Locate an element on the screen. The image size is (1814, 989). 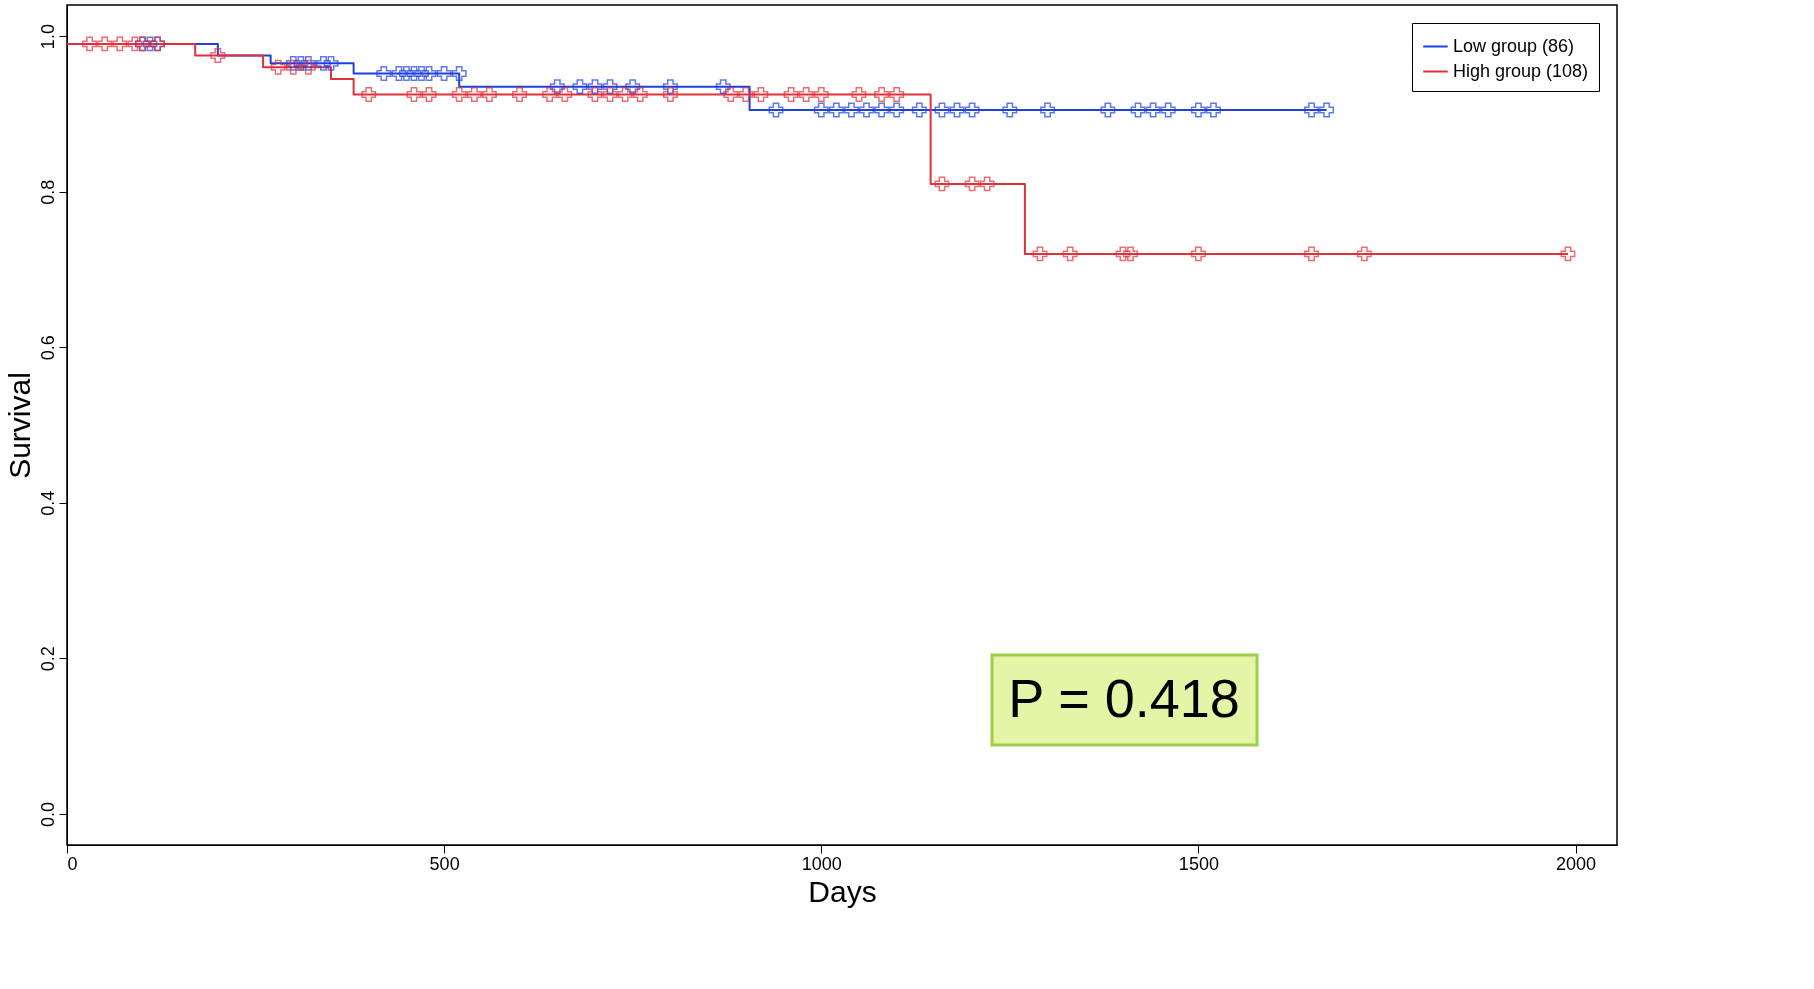
x-tick-label: 0 is located at coordinates (72, 863).